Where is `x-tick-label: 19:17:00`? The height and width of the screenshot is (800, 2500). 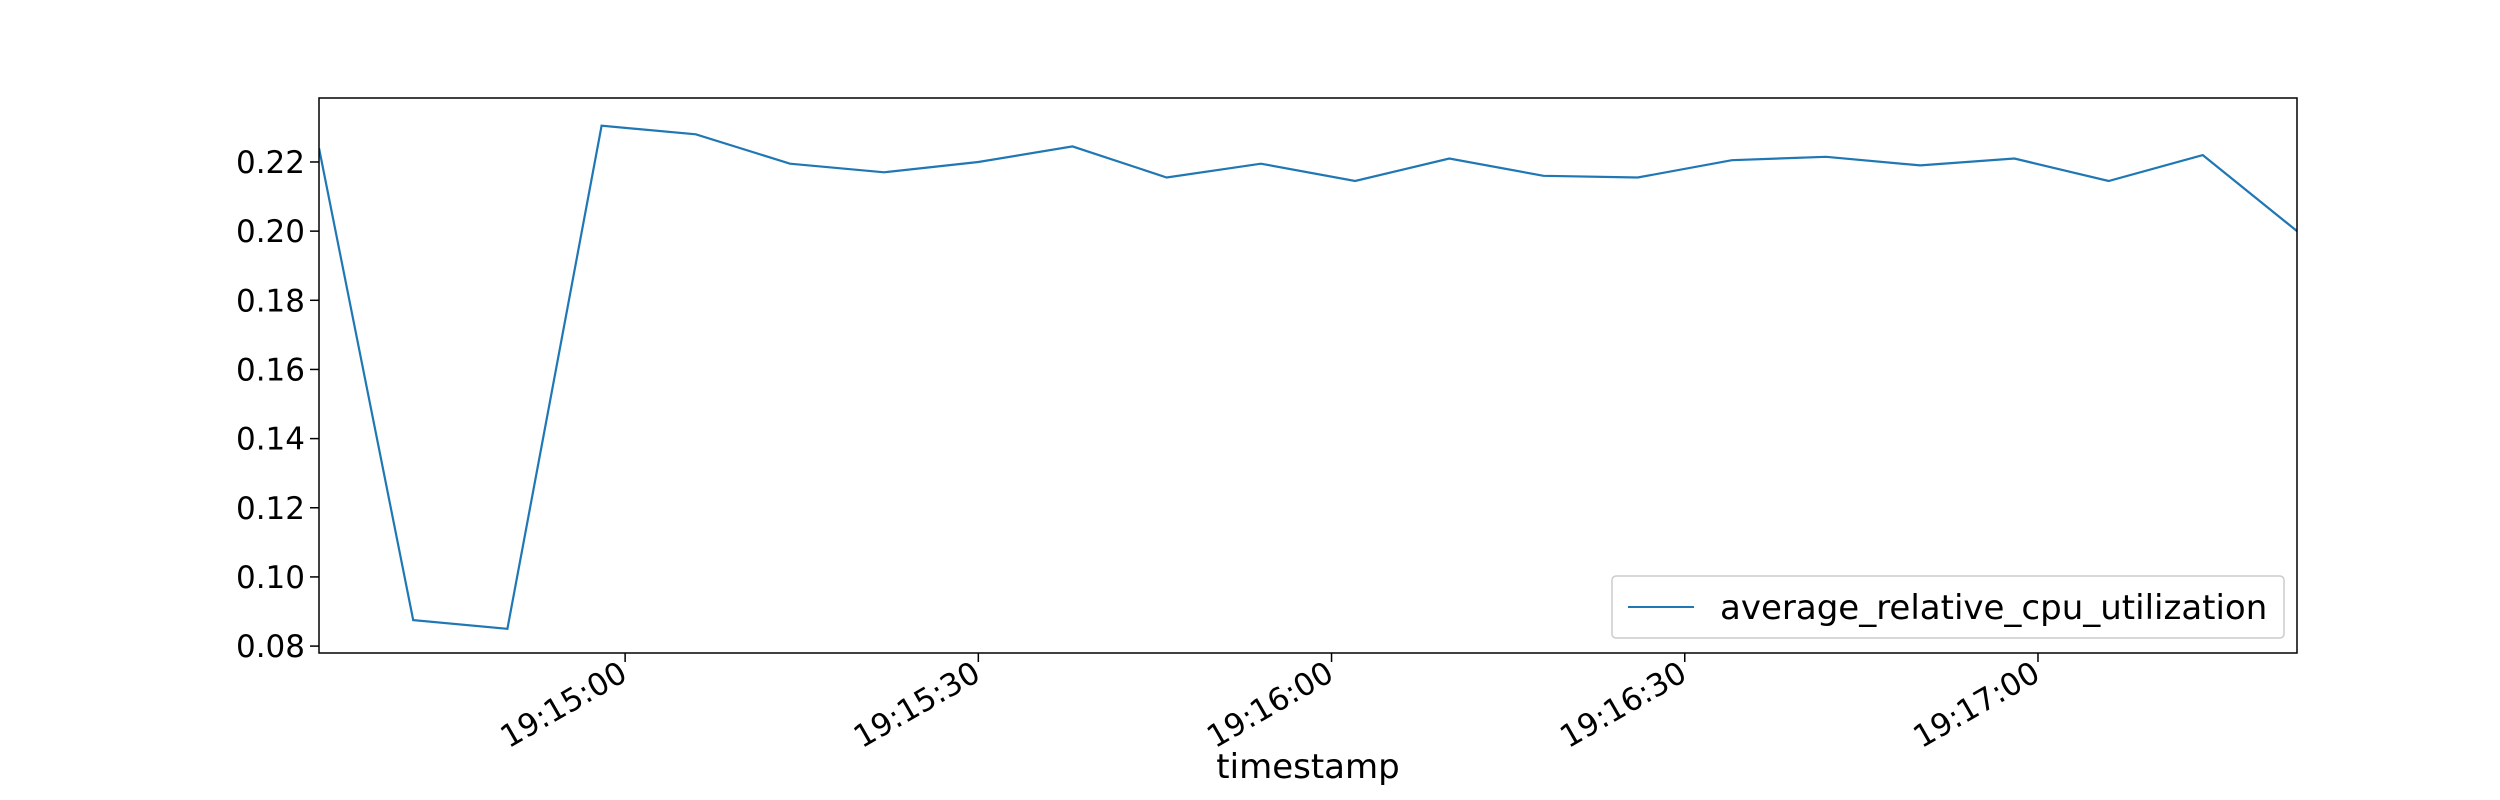
x-tick-label: 19:17:00 is located at coordinates (1976, 705).